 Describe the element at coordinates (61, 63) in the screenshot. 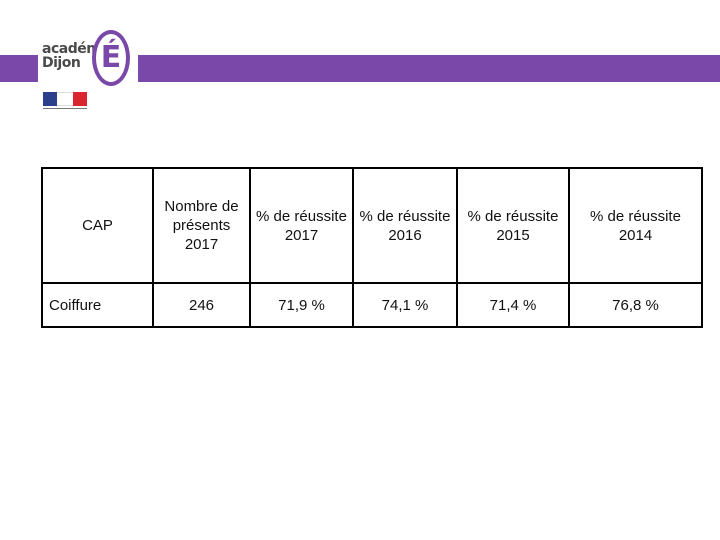

I see `logo-line-dijon: Dijon` at that location.